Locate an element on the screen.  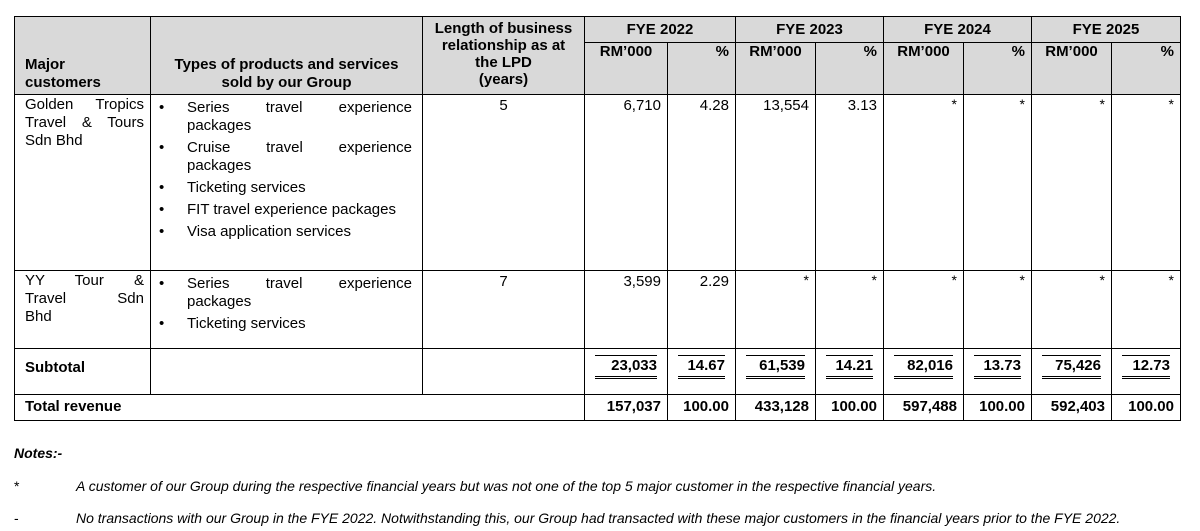
relationship-years: 5 is located at coordinates (503, 182).